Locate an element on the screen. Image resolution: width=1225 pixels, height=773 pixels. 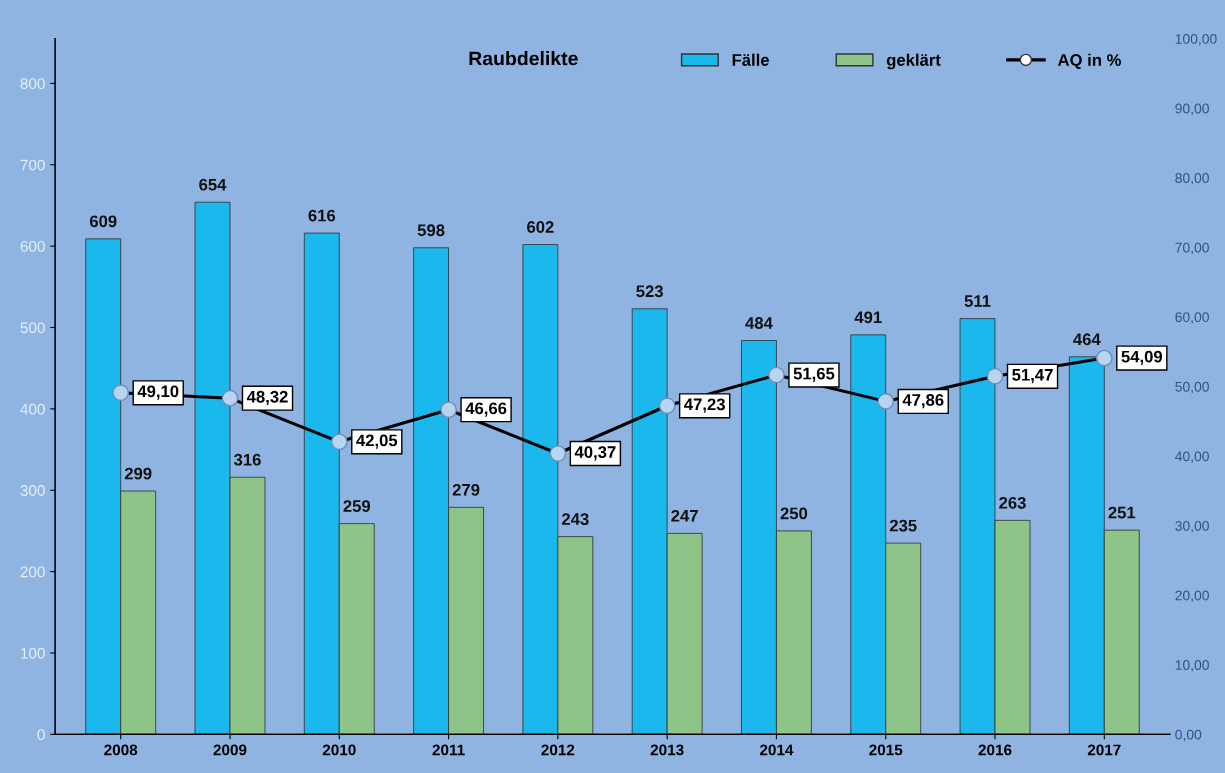
legend-label: geklärt is located at coordinates (913, 61).